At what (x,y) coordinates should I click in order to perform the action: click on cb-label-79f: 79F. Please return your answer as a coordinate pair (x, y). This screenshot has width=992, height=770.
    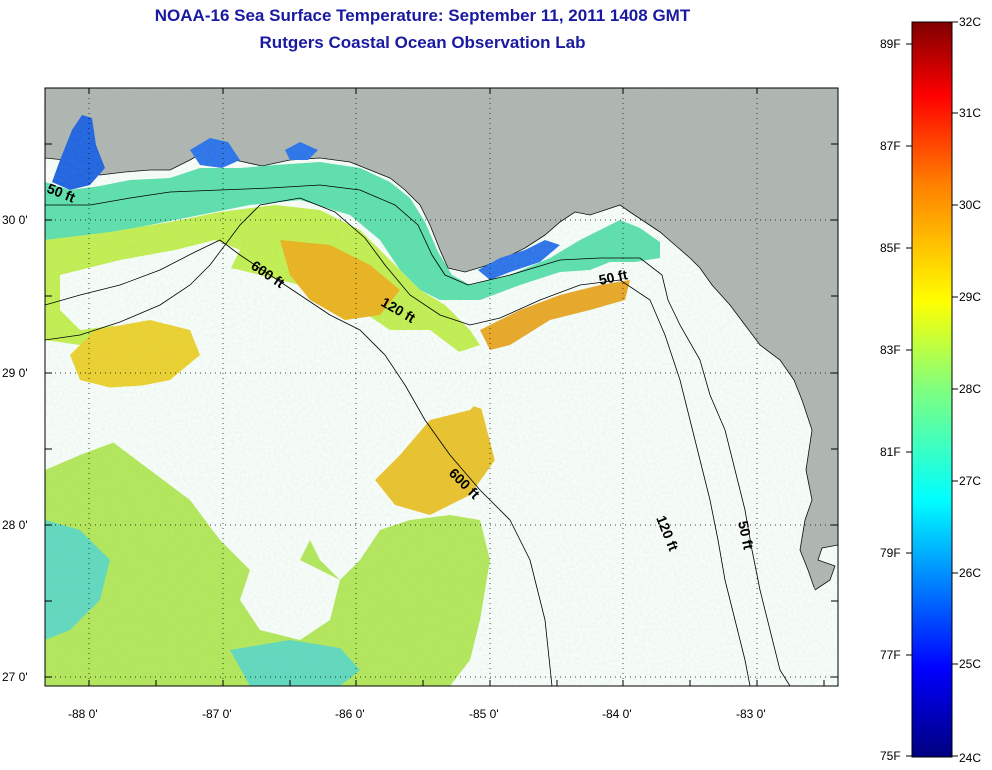
    Looking at the image, I should click on (890, 553).